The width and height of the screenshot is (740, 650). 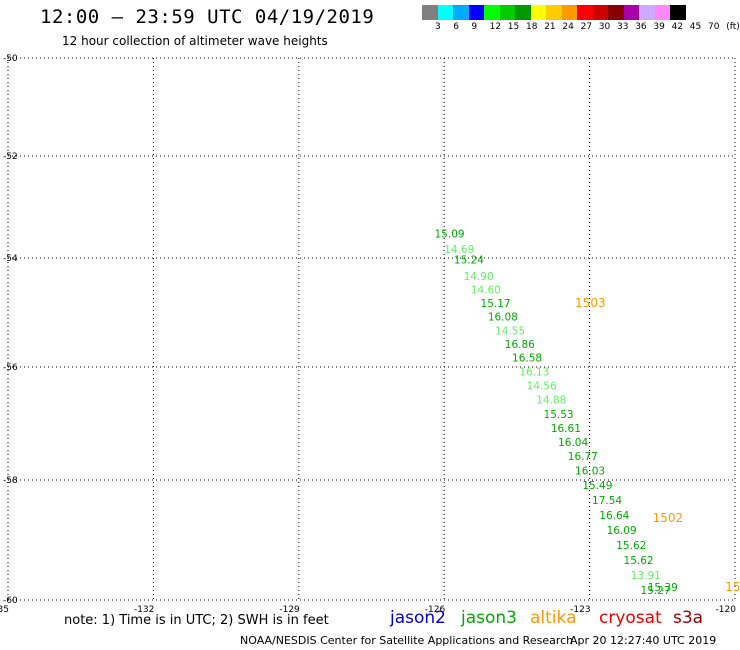 I want to click on mission-altika: altika, so click(x=553, y=618).